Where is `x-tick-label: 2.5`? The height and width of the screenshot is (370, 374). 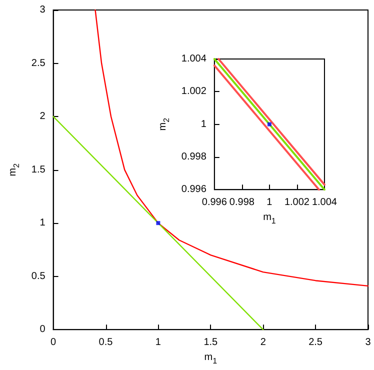
x-tick-label: 2.5 is located at coordinates (315, 342).